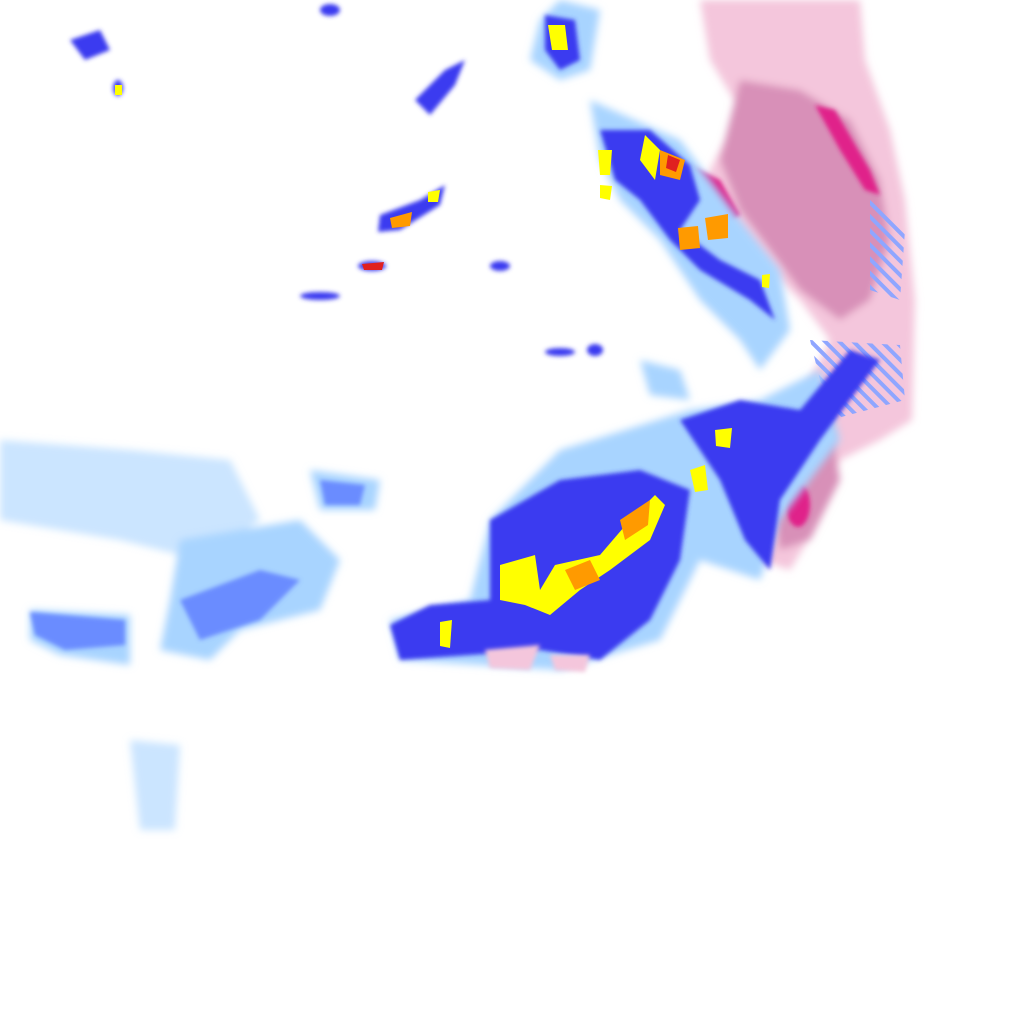 The width and height of the screenshot is (1024, 1024). I want to click on snow-fringe, so click(537, 658).